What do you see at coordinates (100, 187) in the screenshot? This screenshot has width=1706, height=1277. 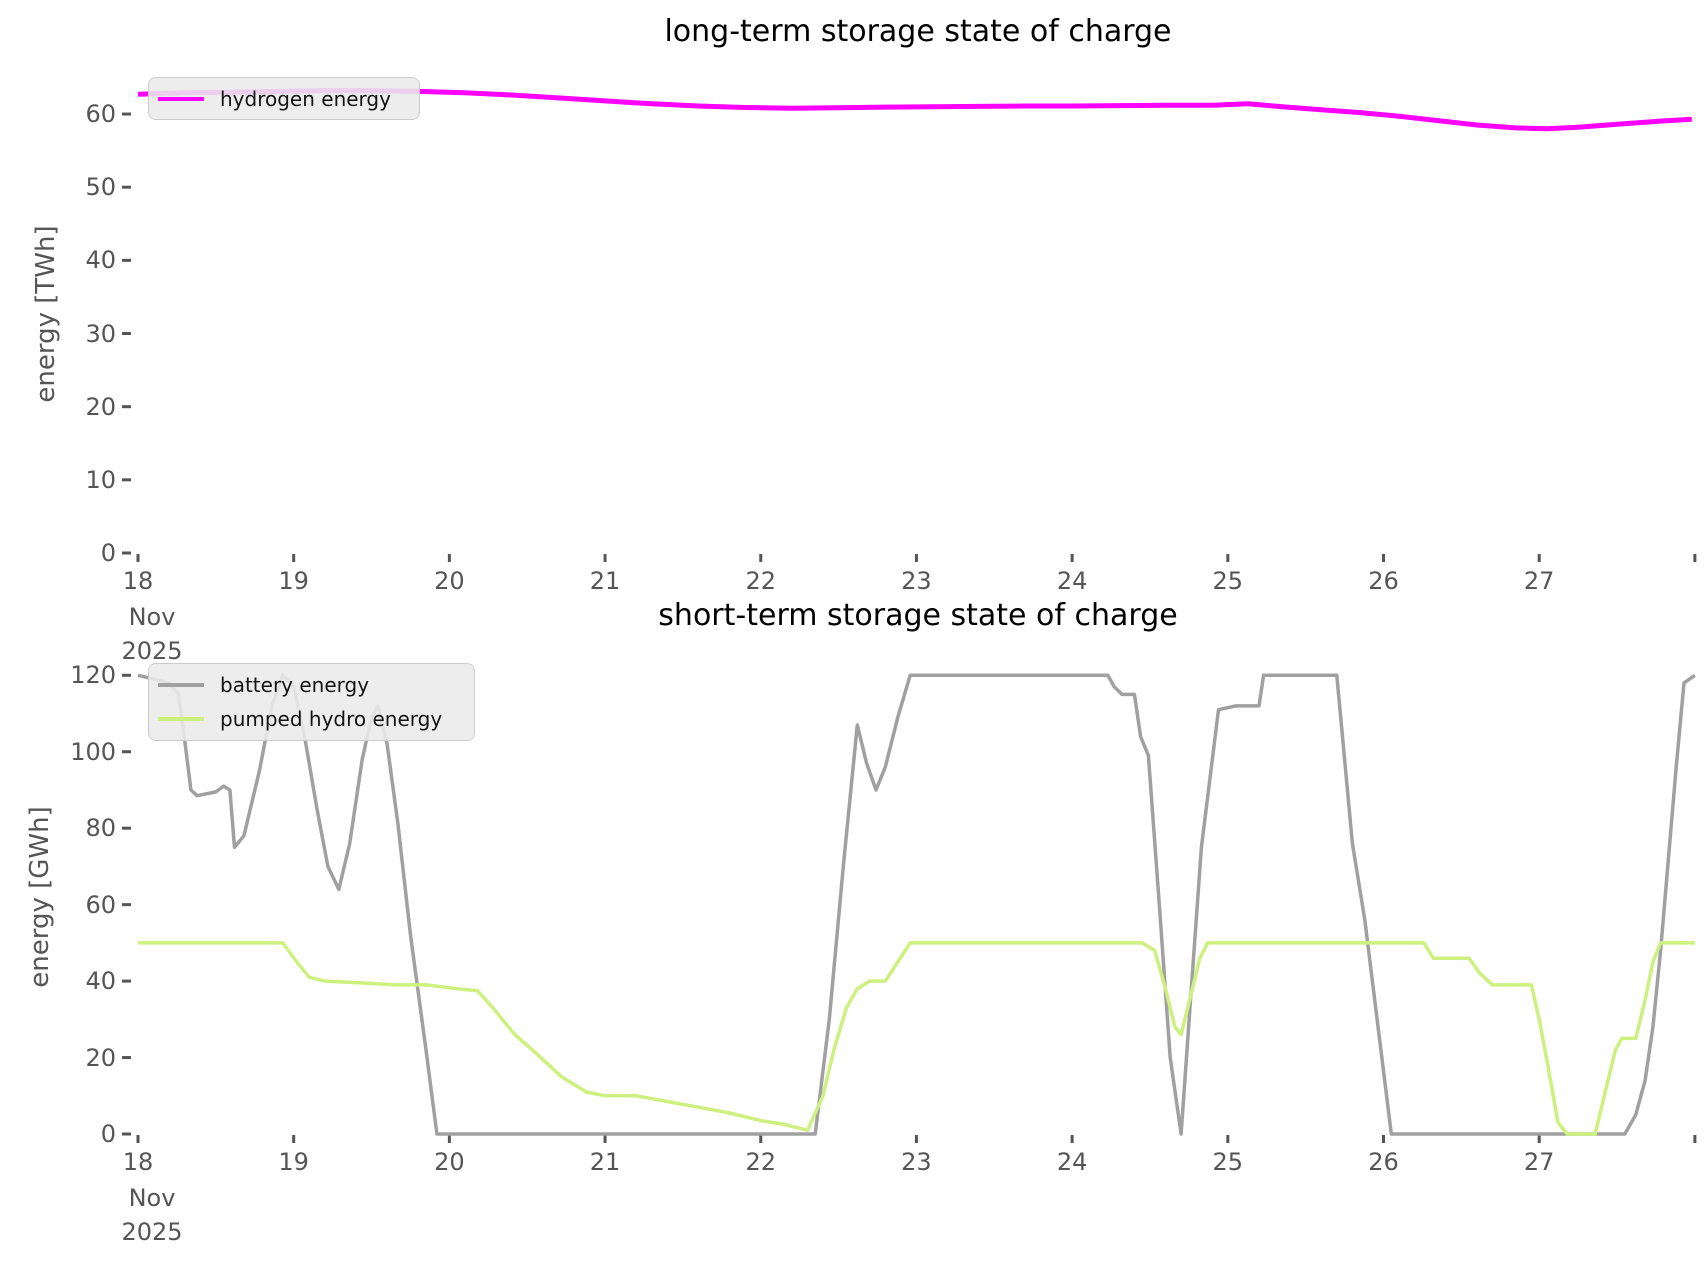 I see `y-tick-label: 50` at bounding box center [100, 187].